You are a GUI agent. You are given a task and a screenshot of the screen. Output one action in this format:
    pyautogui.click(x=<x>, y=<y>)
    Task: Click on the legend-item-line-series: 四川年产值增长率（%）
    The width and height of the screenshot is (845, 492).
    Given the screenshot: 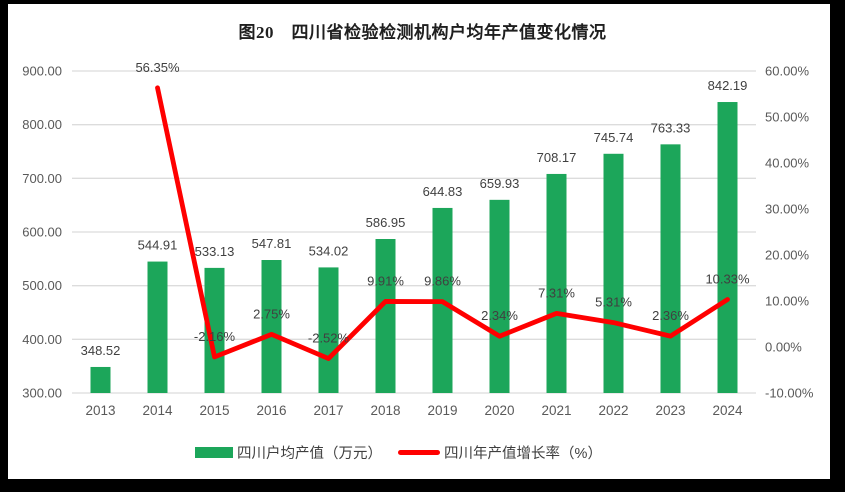 What is the action you would take?
    pyautogui.click(x=500, y=452)
    